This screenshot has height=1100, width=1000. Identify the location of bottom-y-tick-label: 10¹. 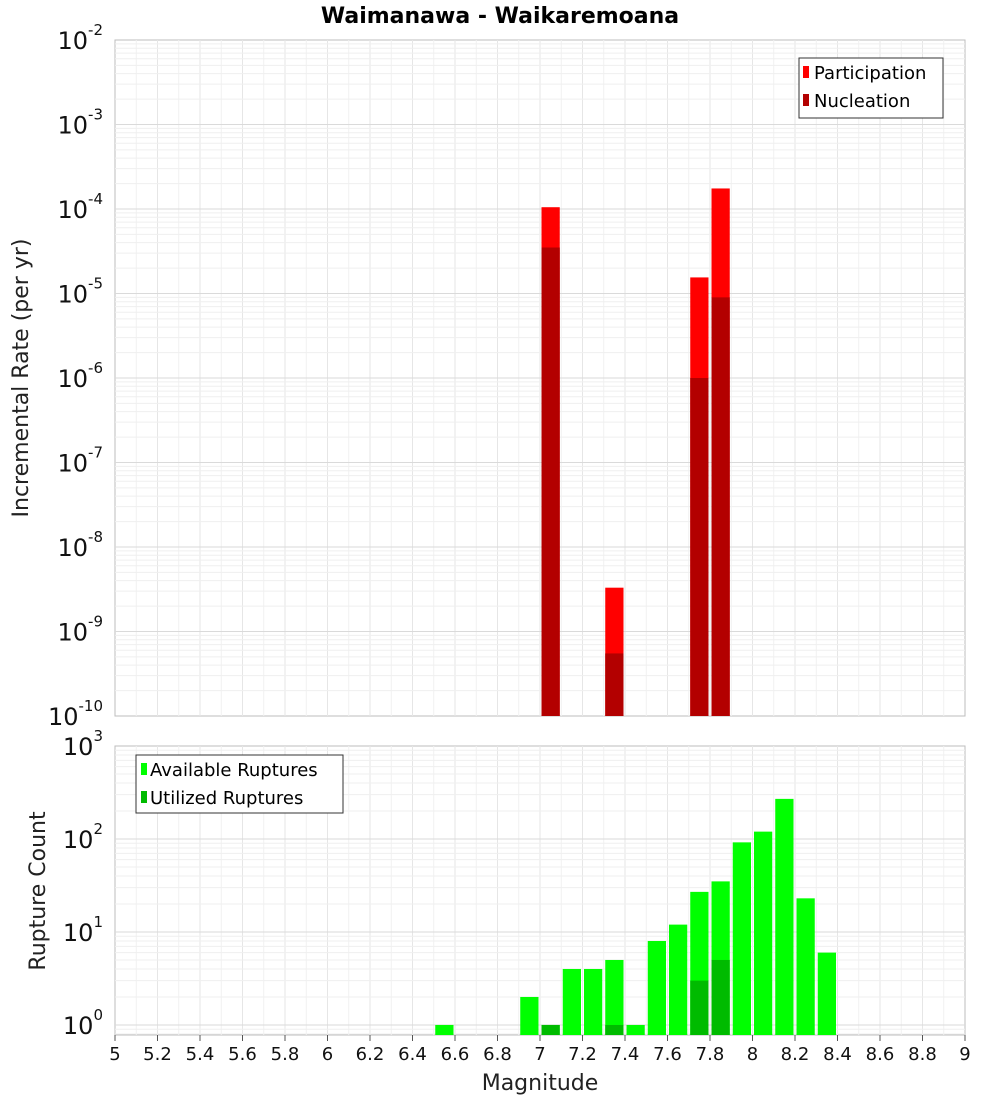
(83, 930).